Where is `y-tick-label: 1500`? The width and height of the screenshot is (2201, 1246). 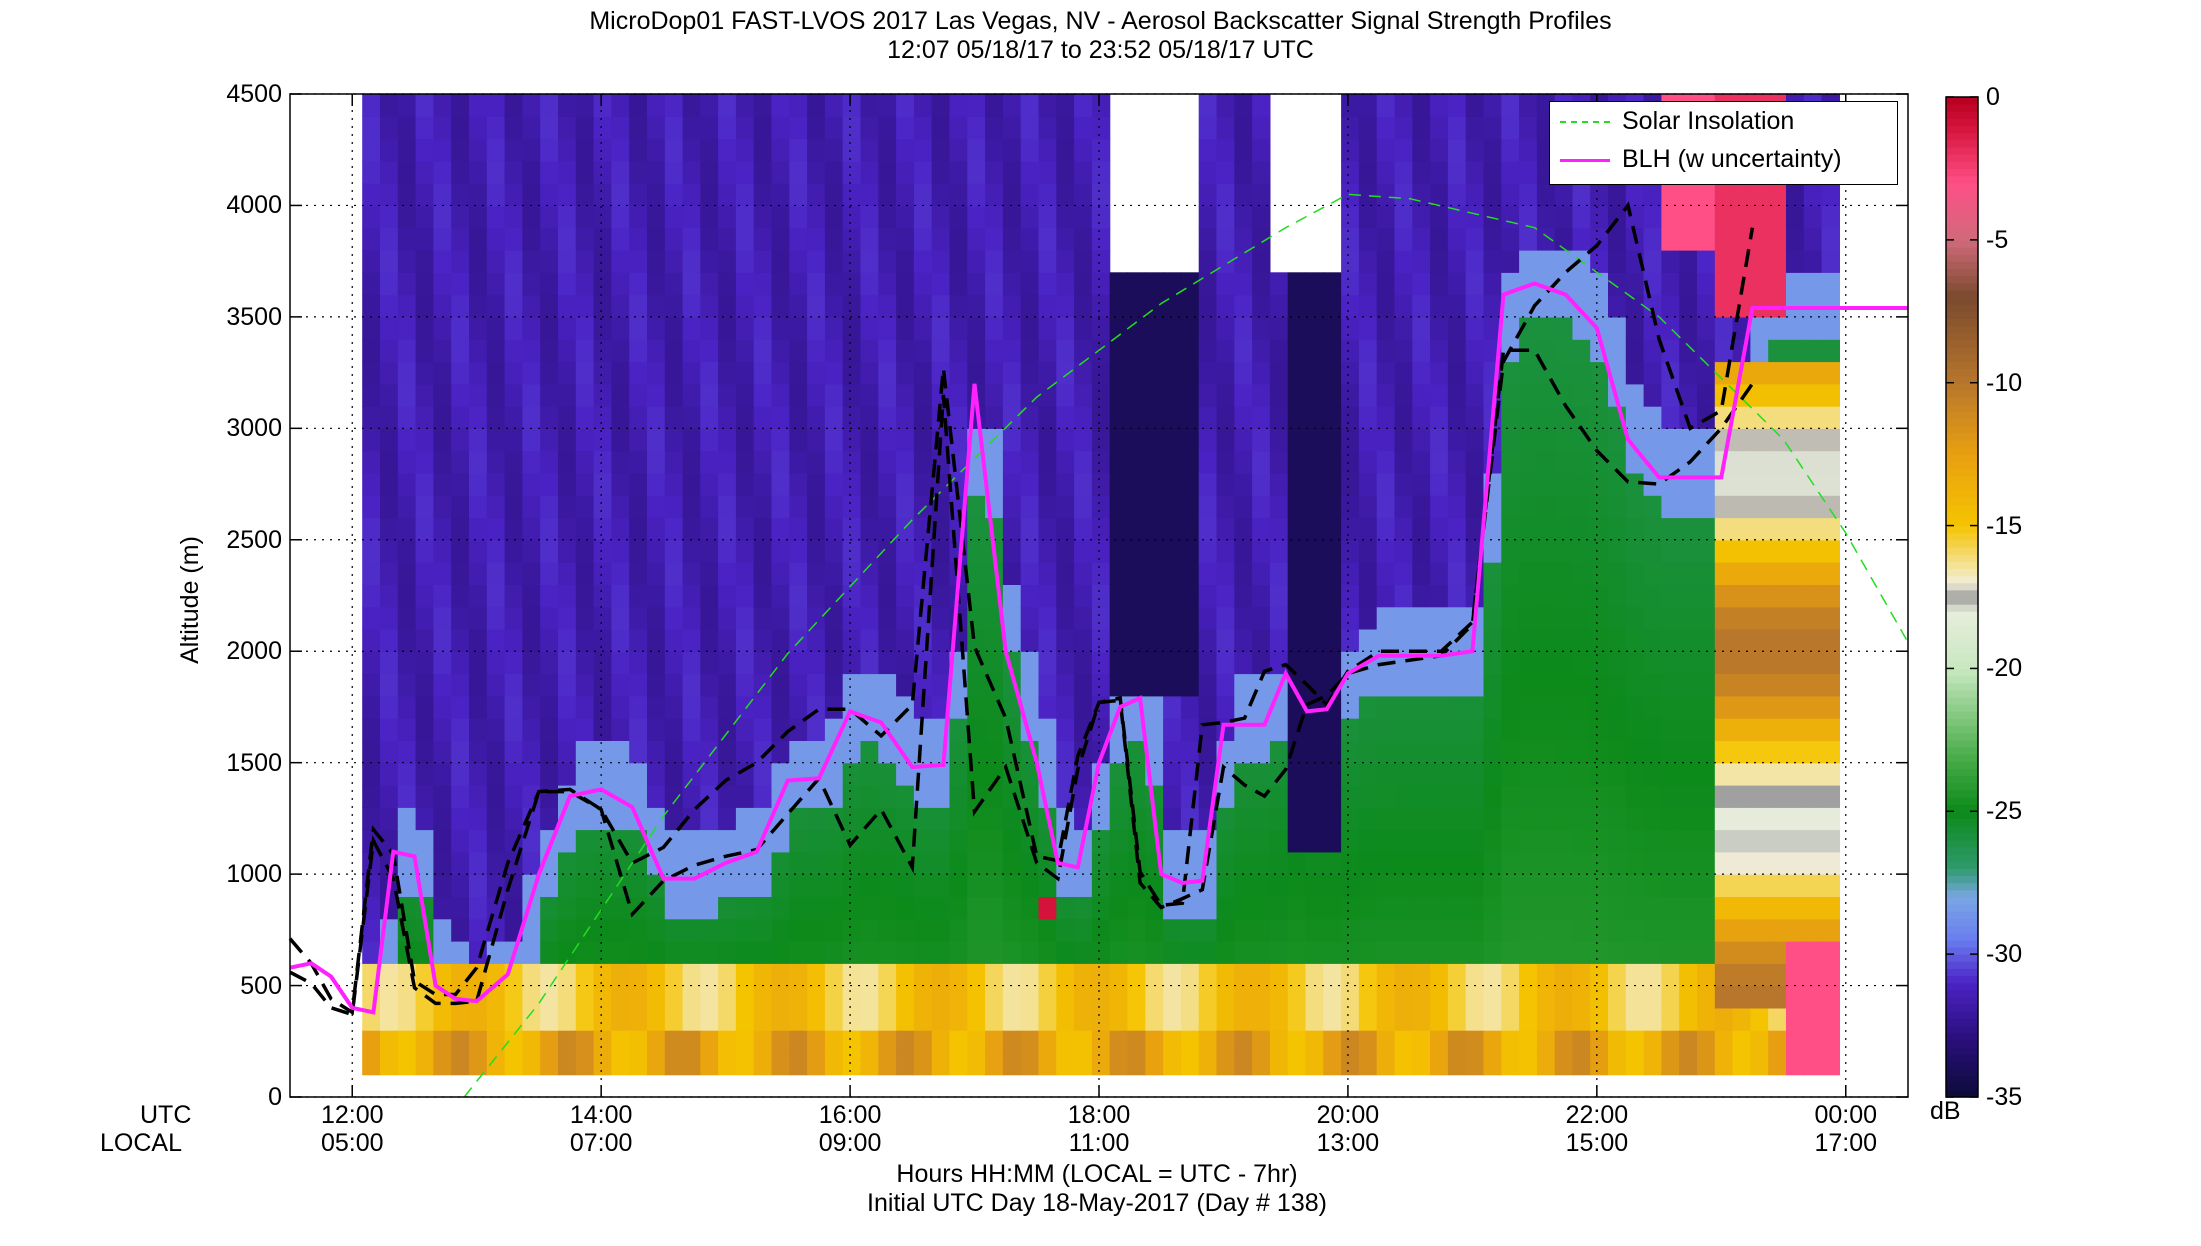 y-tick-label: 1500 is located at coordinates (254, 762).